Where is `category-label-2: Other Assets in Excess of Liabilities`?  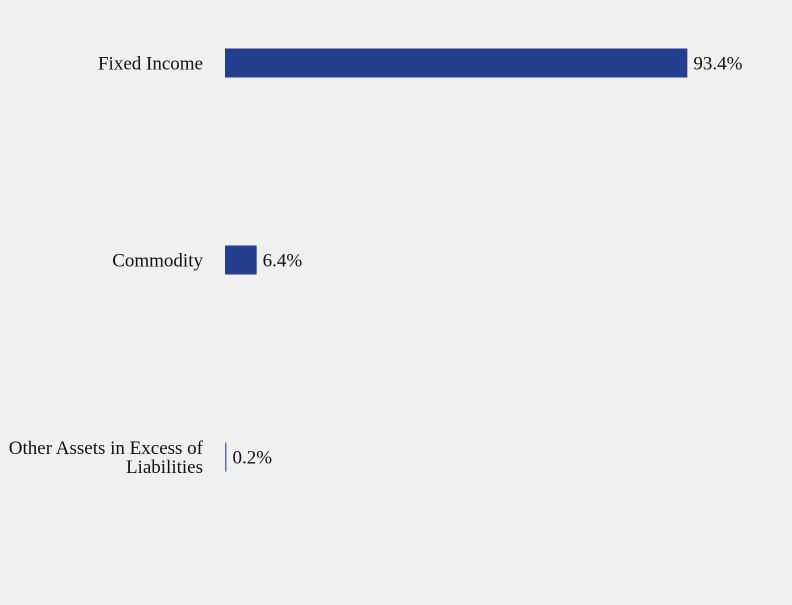 category-label-2: Other Assets in Excess of Liabilities is located at coordinates (106, 458).